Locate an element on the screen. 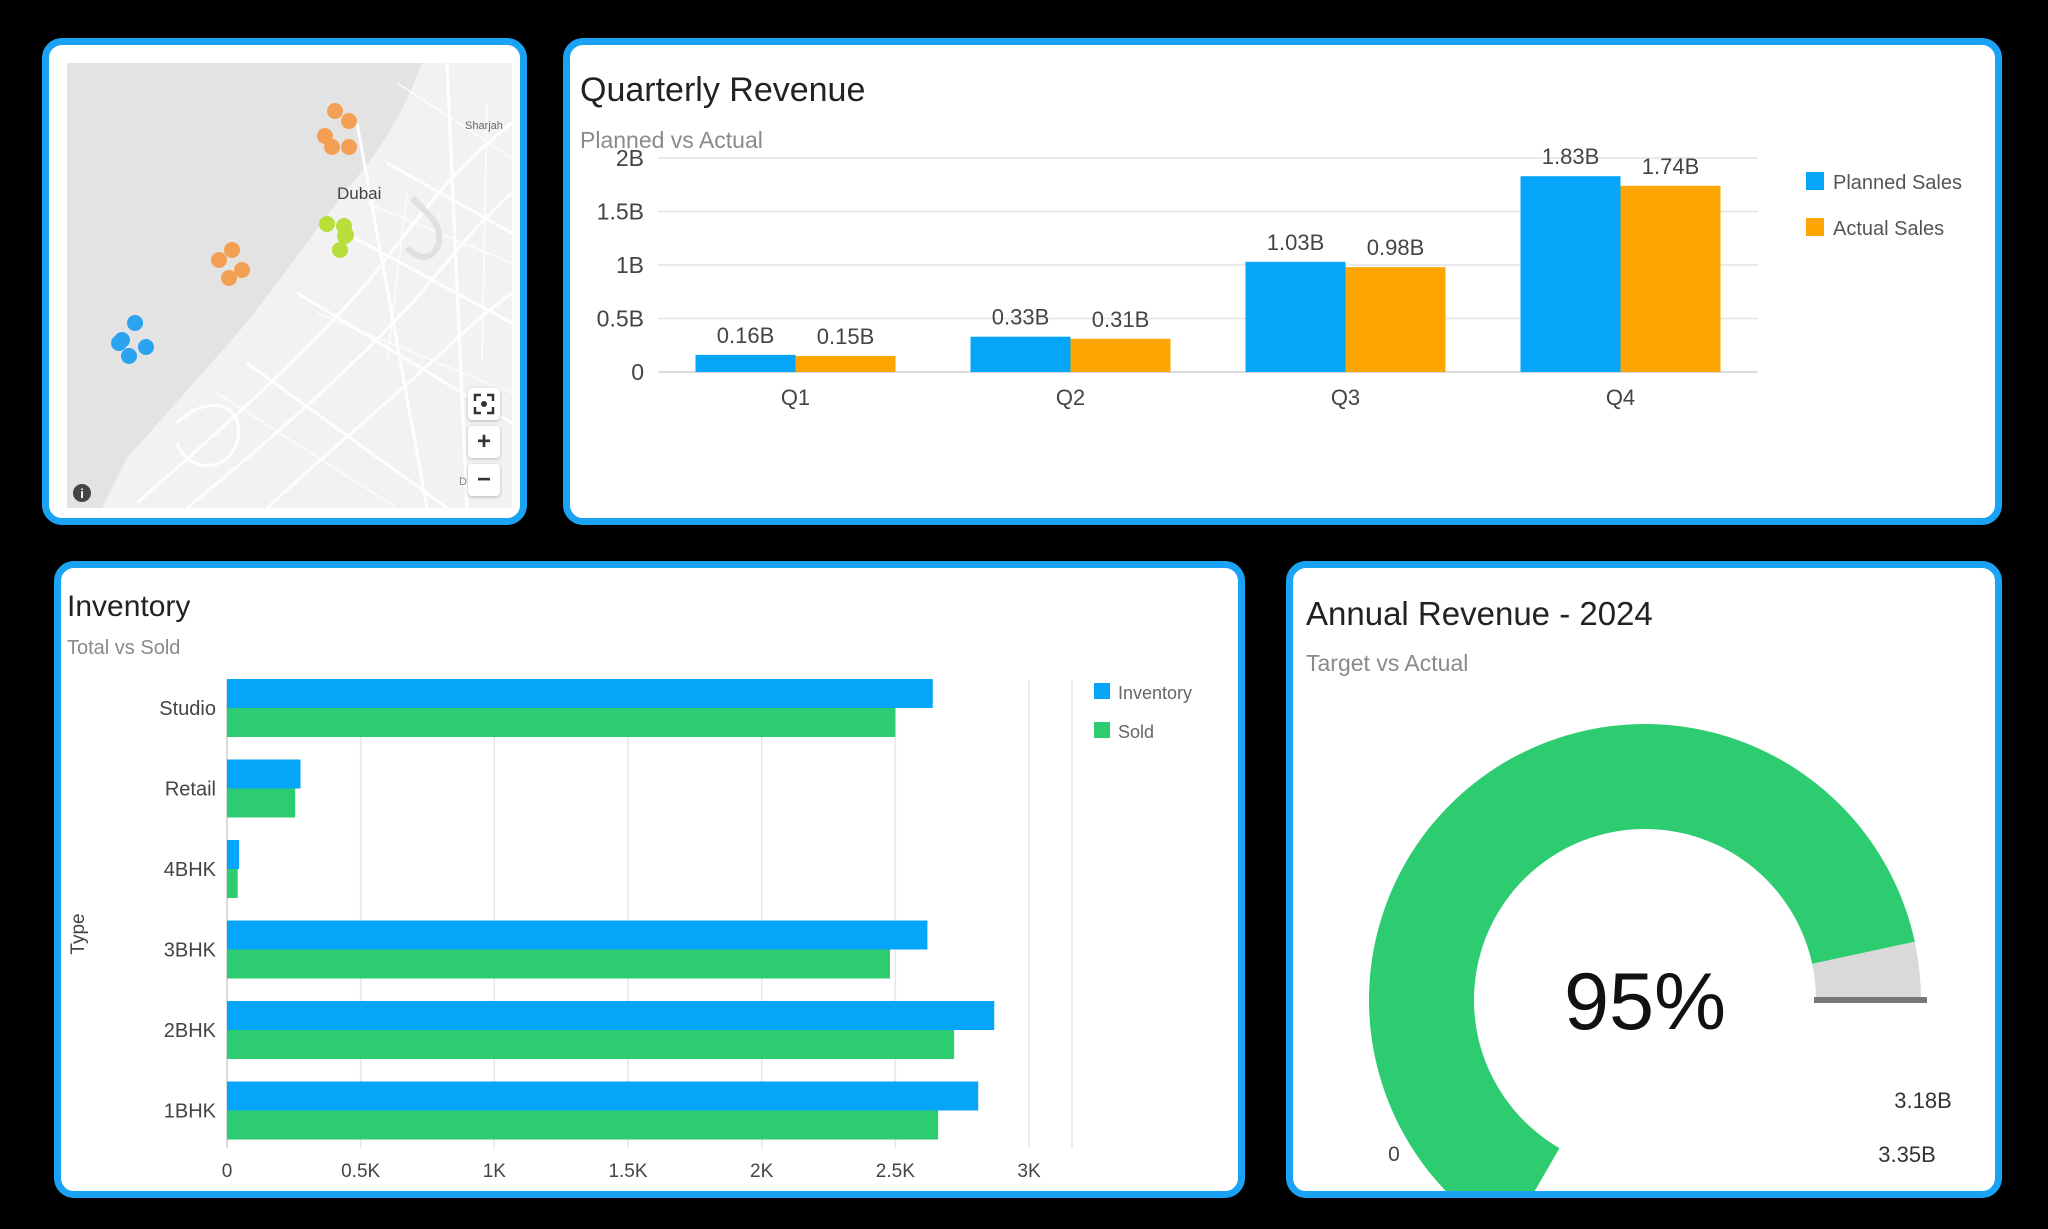 The height and width of the screenshot is (1229, 2048). y-tick-label: 1B is located at coordinates (630, 265).